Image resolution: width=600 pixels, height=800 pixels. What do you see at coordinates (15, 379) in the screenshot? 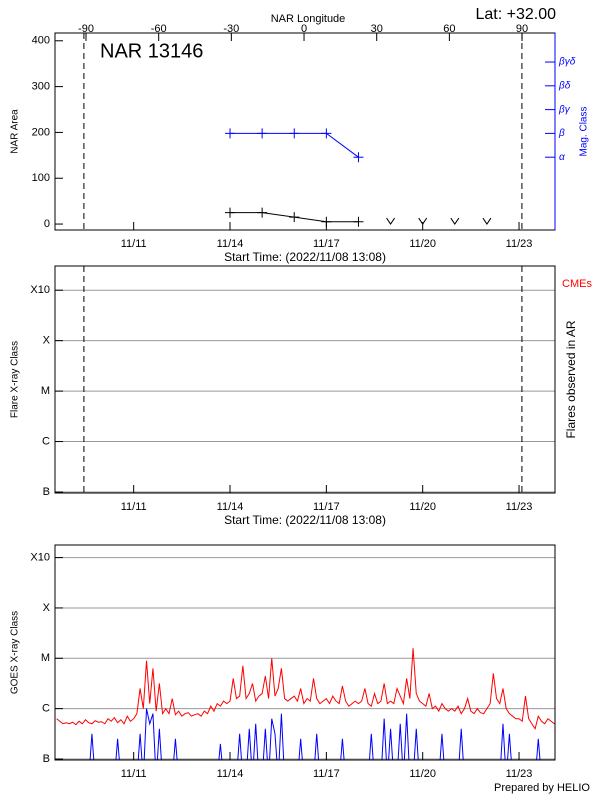
I see `y-axis-title: Flare X-ray Class` at bounding box center [15, 379].